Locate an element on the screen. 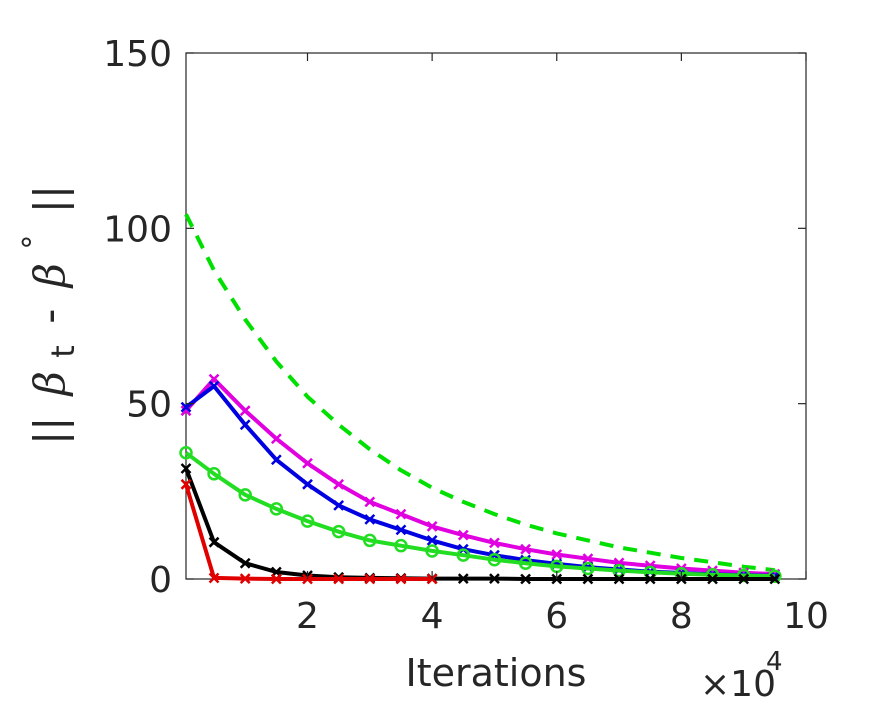 The width and height of the screenshot is (891, 703). x-axis-label: Iterations is located at coordinates (496, 673).